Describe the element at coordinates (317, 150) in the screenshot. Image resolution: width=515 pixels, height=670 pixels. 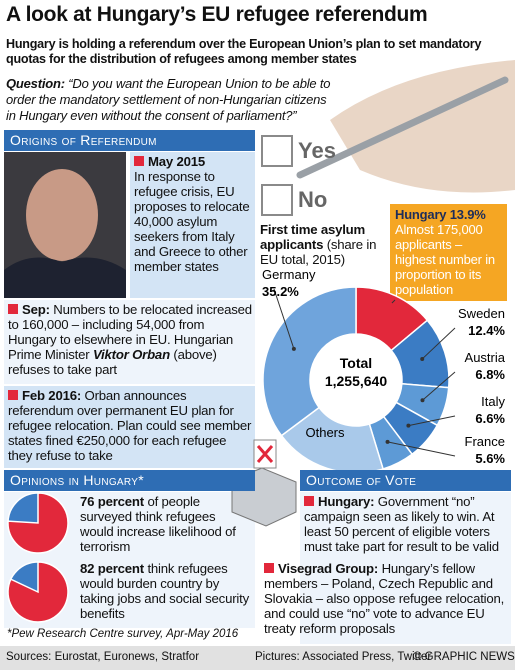
I see `ballot-option: Yes` at that location.